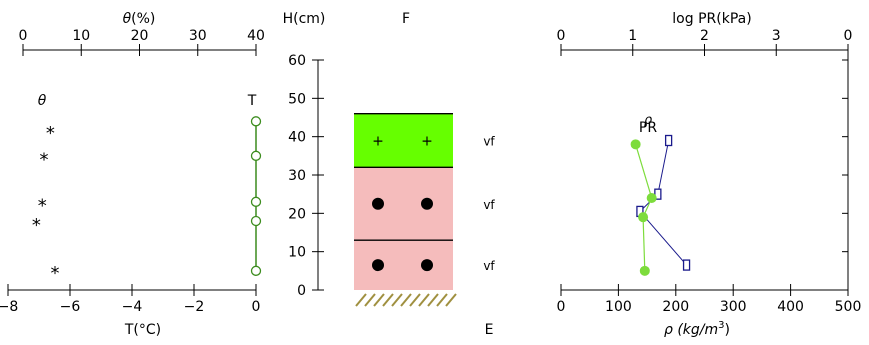 The image size is (869, 345). What do you see at coordinates (704, 36) in the screenshot?
I see `log-pr-axis-tick-label: 2` at bounding box center [704, 36].